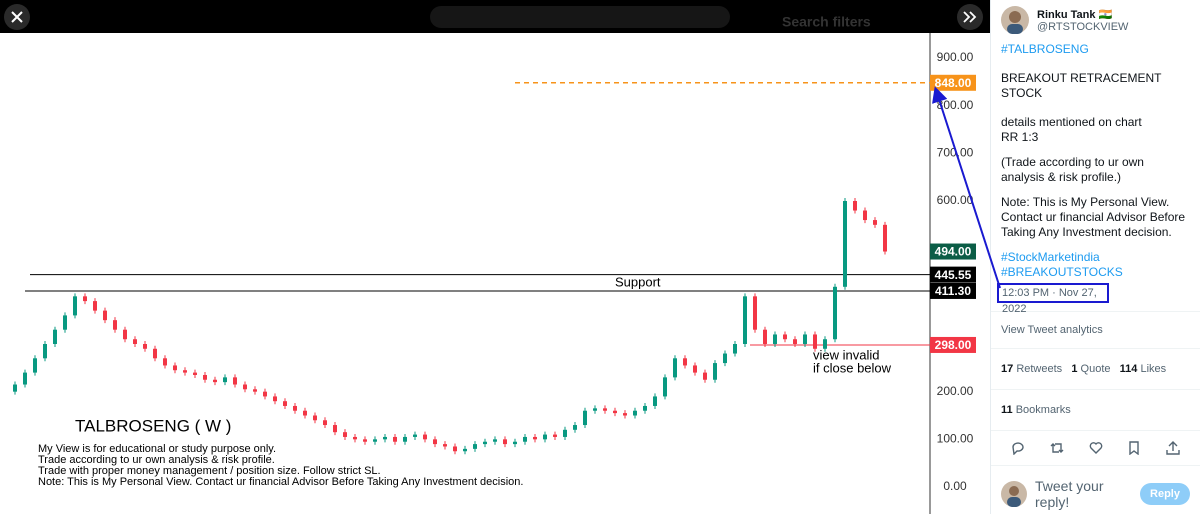  What do you see at coordinates (955, 105) in the screenshot?
I see `y-tick-label: 800.00` at bounding box center [955, 105].